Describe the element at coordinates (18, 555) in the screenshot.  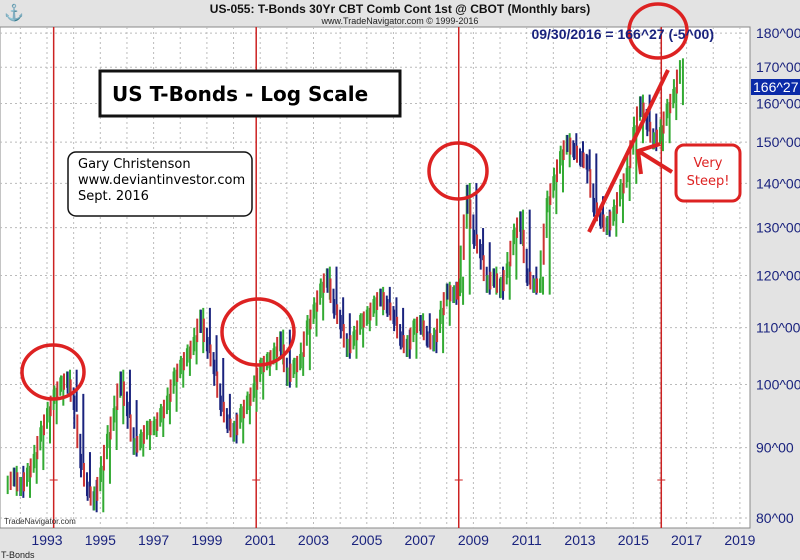
I see `symbol-label: T-Bonds` at that location.